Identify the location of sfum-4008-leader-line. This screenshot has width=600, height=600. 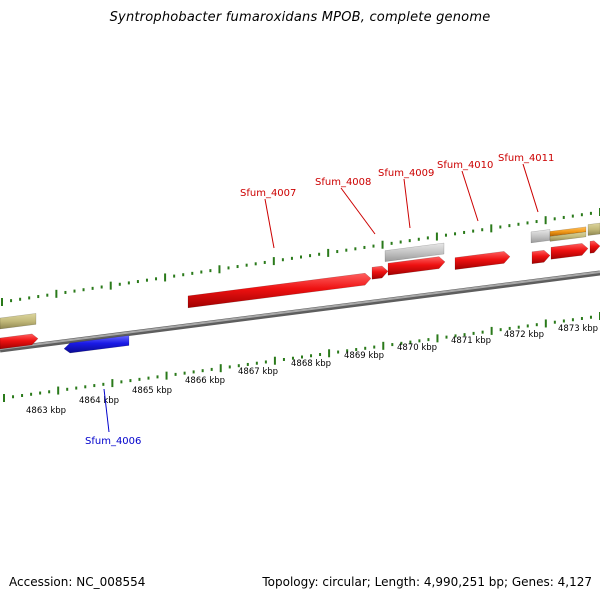
(358, 211).